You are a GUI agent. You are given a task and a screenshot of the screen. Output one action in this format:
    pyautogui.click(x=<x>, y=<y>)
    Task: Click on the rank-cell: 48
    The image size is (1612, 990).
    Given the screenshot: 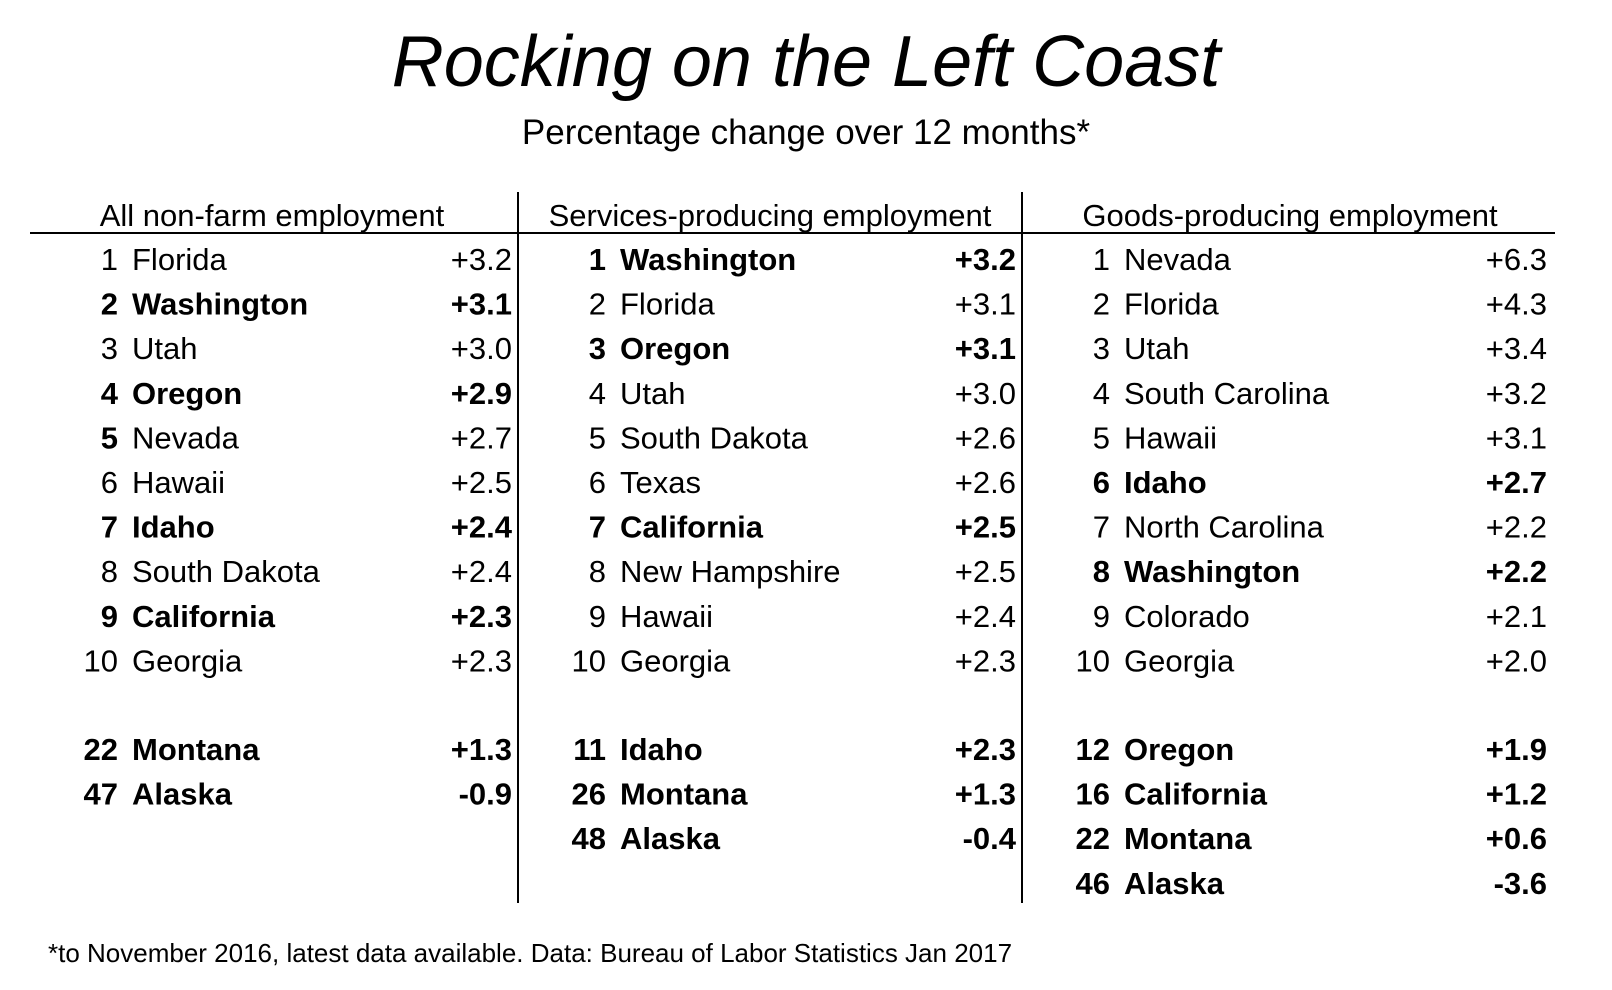 What is the action you would take?
    pyautogui.click(x=589, y=838)
    